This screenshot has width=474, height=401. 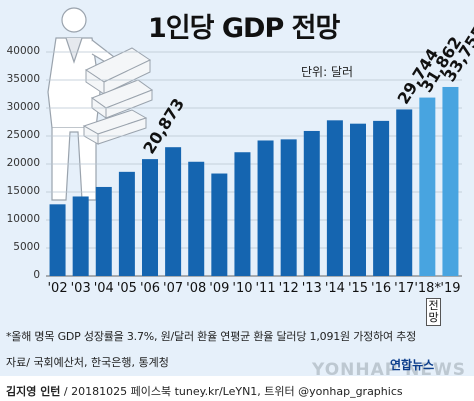 What do you see at coordinates (23, 163) in the screenshot?
I see `y-tick-label: 20000` at bounding box center [23, 163].